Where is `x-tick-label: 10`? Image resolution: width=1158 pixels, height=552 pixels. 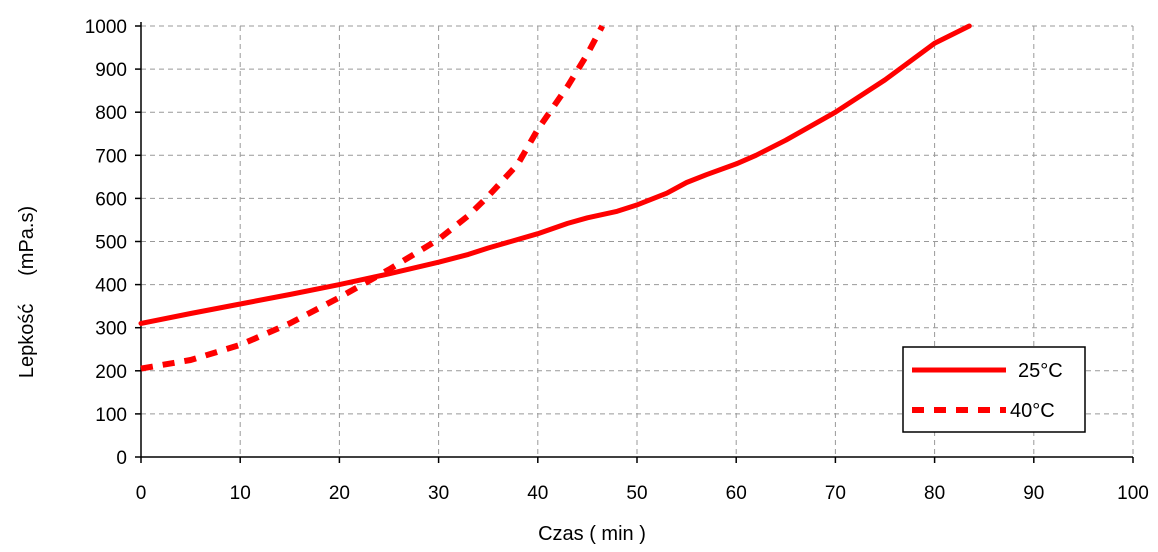 x-tick-label: 10 is located at coordinates (240, 493).